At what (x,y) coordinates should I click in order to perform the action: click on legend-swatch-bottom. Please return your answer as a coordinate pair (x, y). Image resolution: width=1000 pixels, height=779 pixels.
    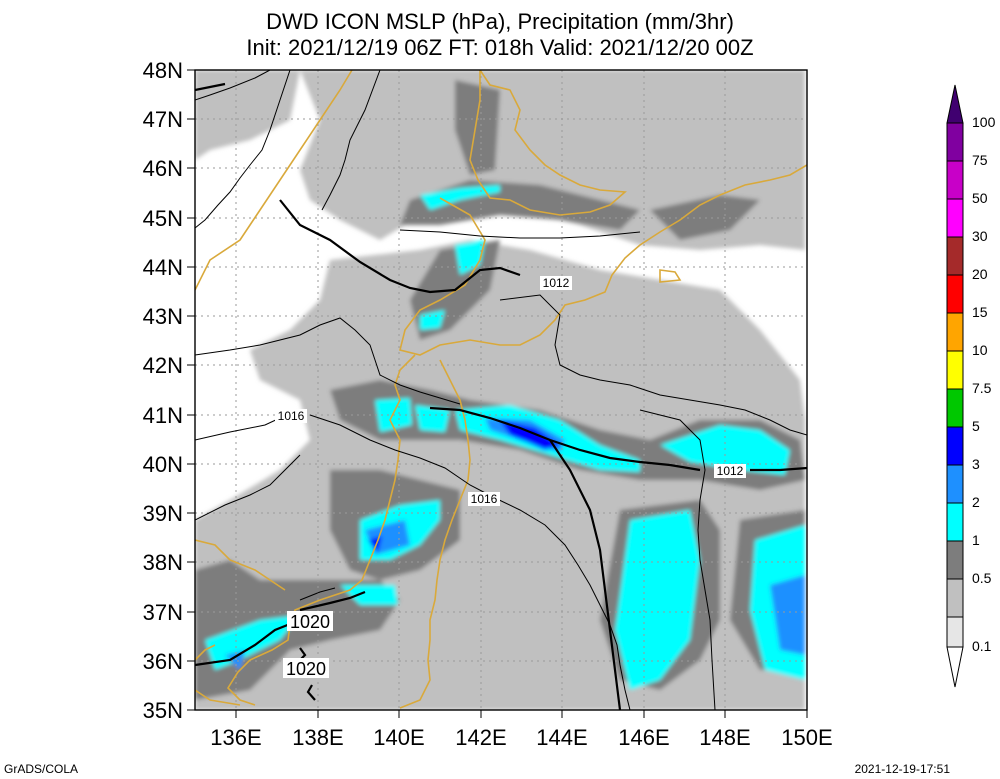
    Looking at the image, I should click on (955, 667).